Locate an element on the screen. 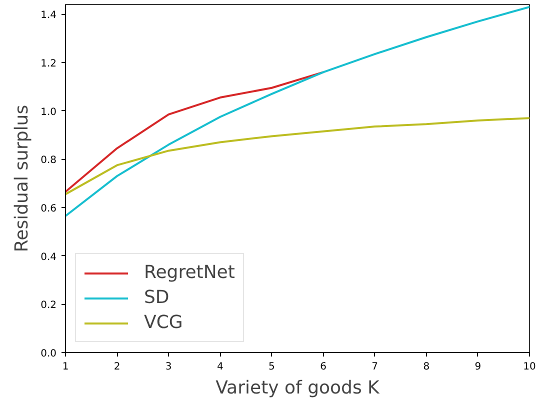 The width and height of the screenshot is (537, 404). x-tick-label: 9 is located at coordinates (478, 367).